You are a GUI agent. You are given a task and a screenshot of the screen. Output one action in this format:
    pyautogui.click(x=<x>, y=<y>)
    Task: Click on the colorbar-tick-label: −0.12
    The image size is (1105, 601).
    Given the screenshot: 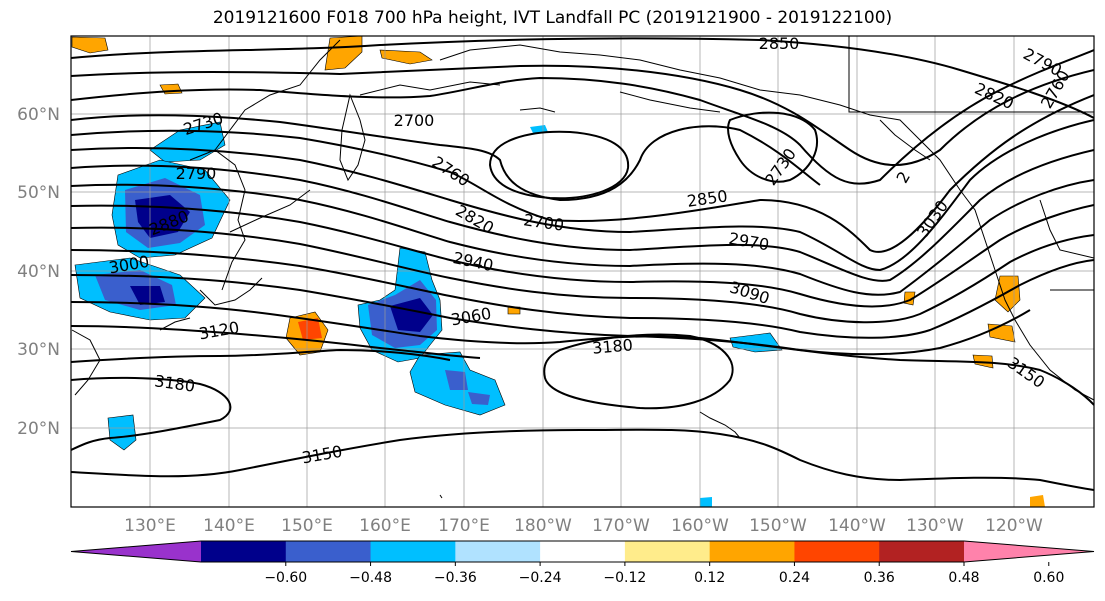 What is the action you would take?
    pyautogui.click(x=624, y=578)
    